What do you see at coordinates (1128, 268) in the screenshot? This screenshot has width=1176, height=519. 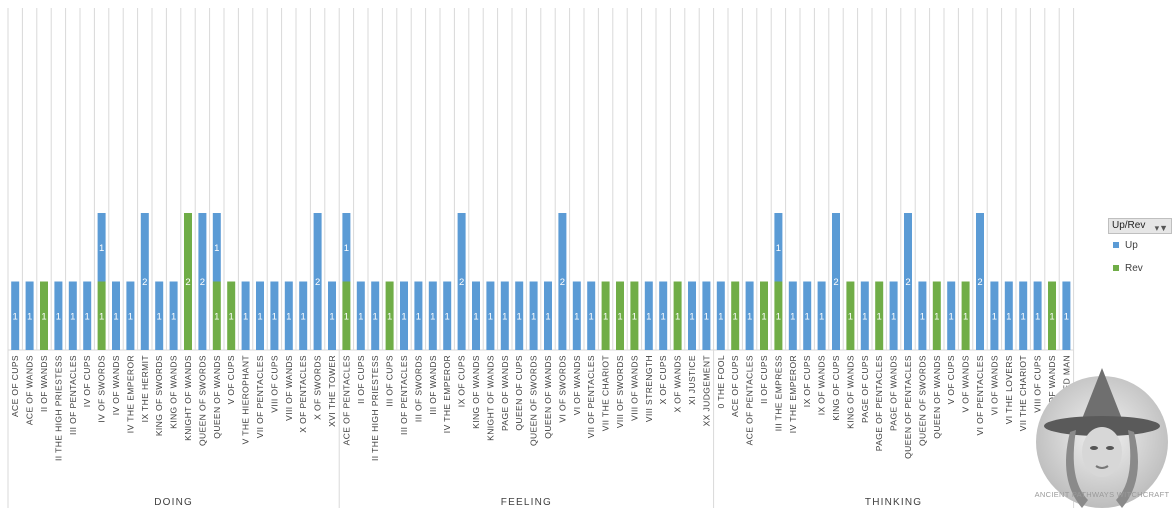 I see `legend-item-rev: Rev` at bounding box center [1128, 268].